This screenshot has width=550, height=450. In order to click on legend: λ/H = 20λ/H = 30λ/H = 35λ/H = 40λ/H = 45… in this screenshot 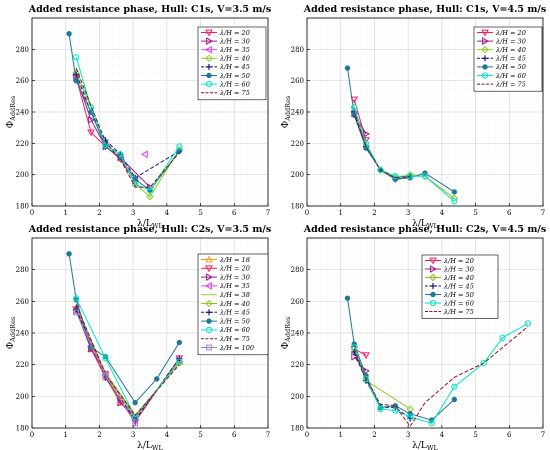, I will do `click(232, 63)`.